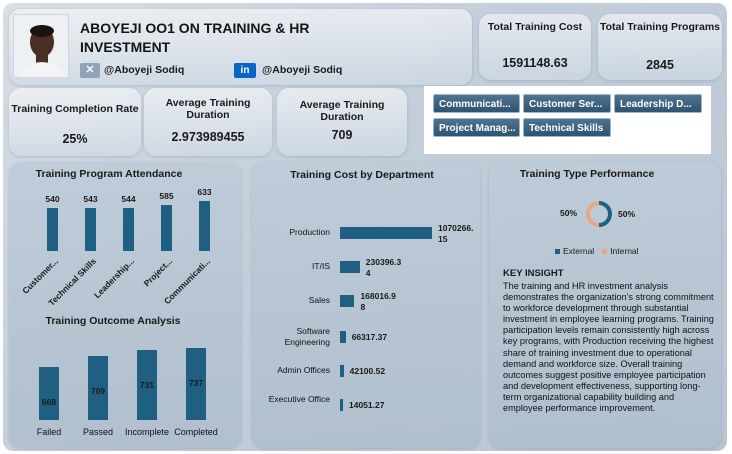  Describe the element at coordinates (75, 139) in the screenshot. I see `kpi-completion-value: 25%` at that location.